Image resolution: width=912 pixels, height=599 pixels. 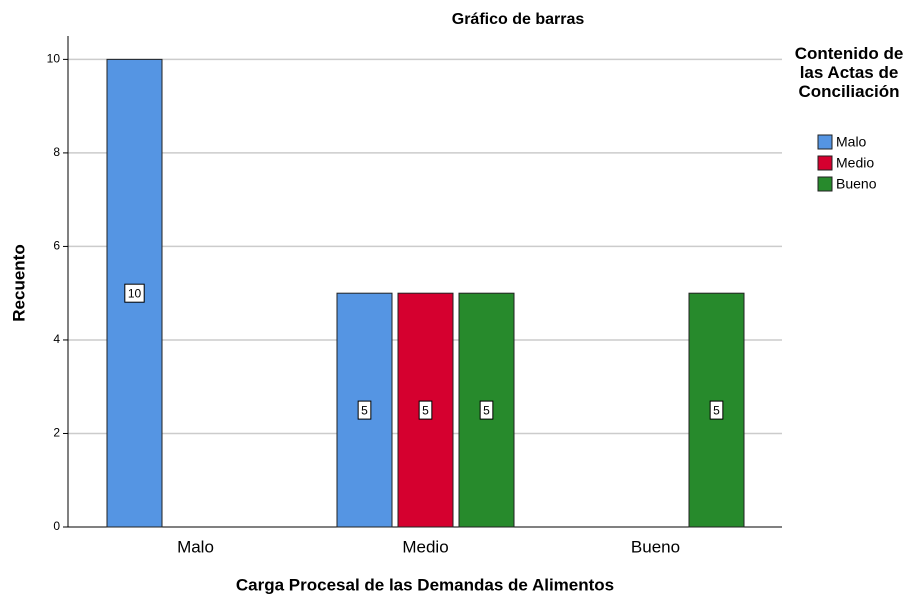 I want to click on y-tick-label: 6, so click(x=56, y=246).